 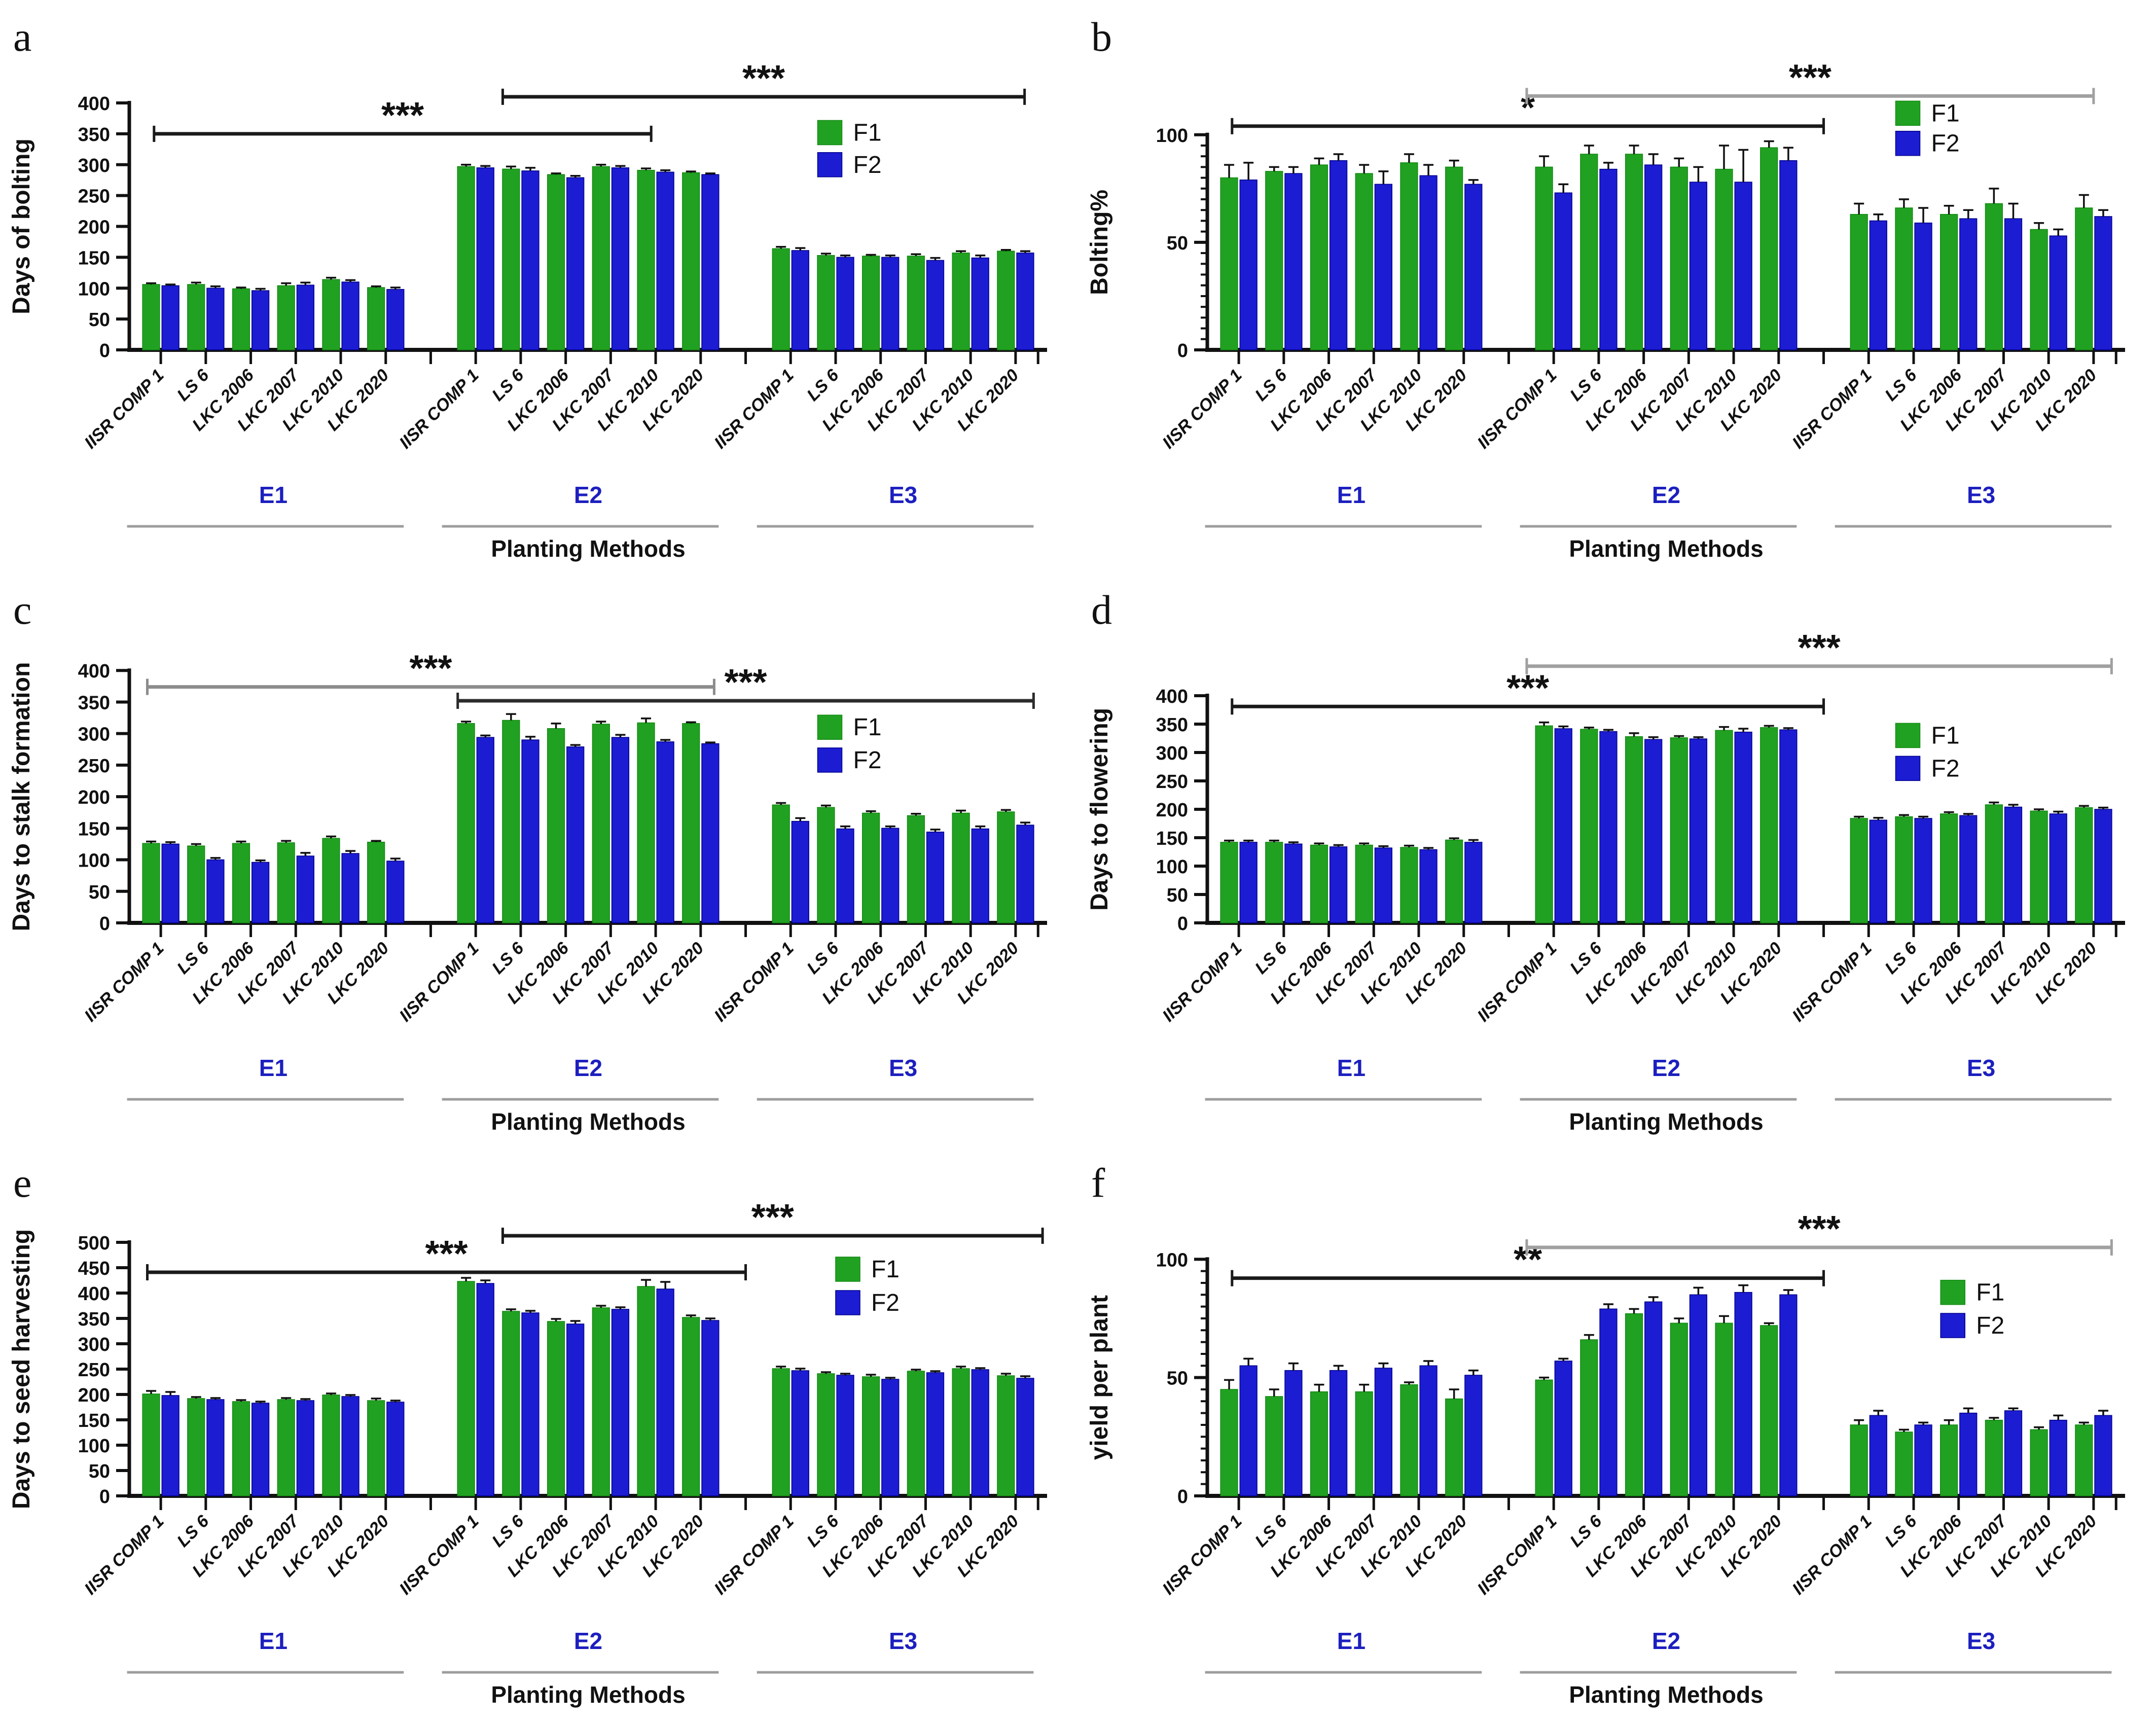 What do you see at coordinates (94, 228) in the screenshot?
I see `y-tick-label: 200` at bounding box center [94, 228].